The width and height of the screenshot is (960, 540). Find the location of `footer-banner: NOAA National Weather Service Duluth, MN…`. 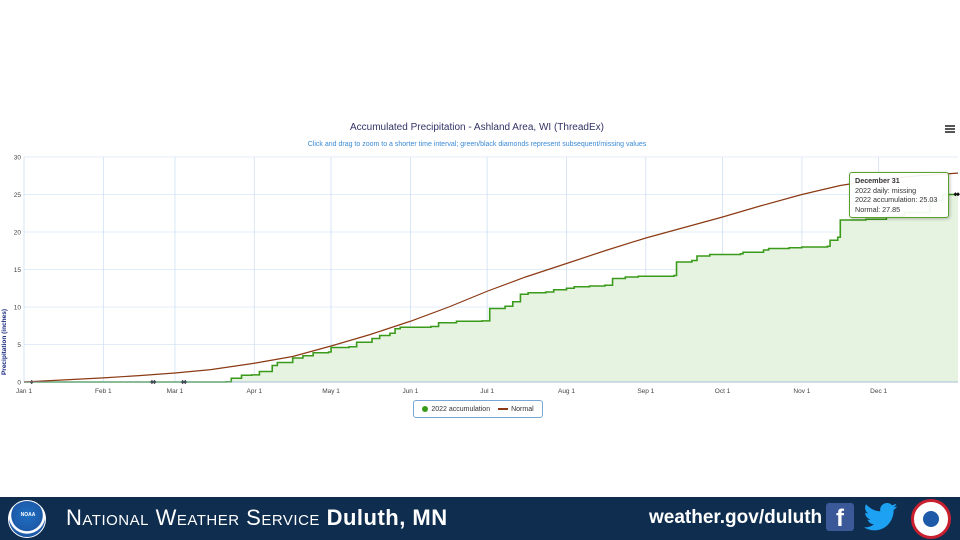

footer-banner: NOAA National Weather Service Duluth, MN… is located at coordinates (480, 518).